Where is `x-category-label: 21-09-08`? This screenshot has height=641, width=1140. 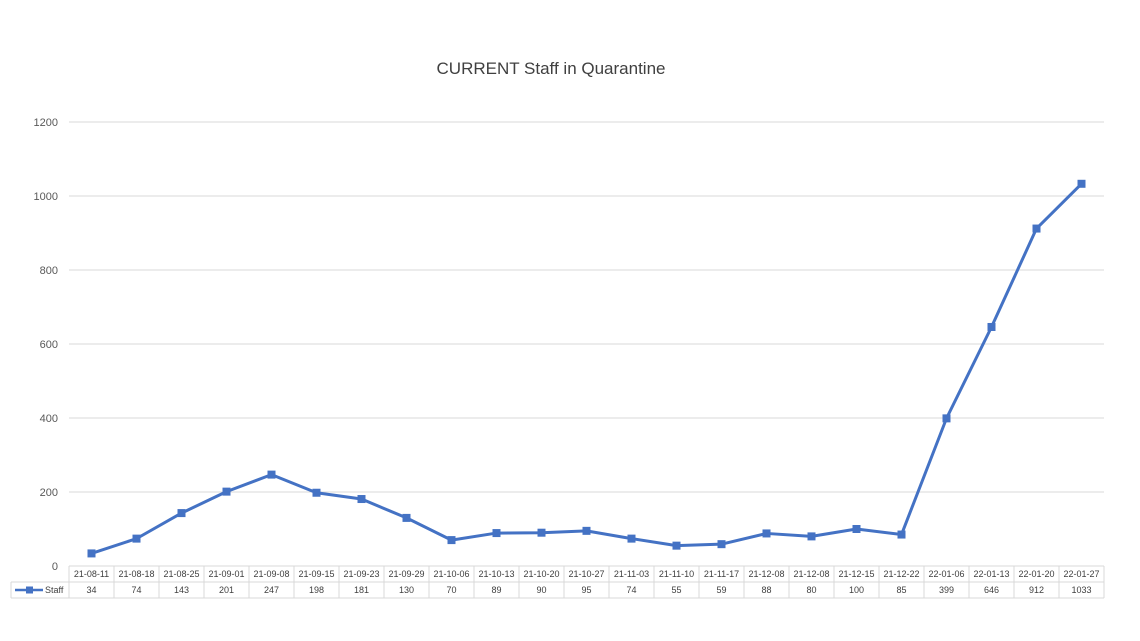 x-category-label: 21-09-08 is located at coordinates (271, 574).